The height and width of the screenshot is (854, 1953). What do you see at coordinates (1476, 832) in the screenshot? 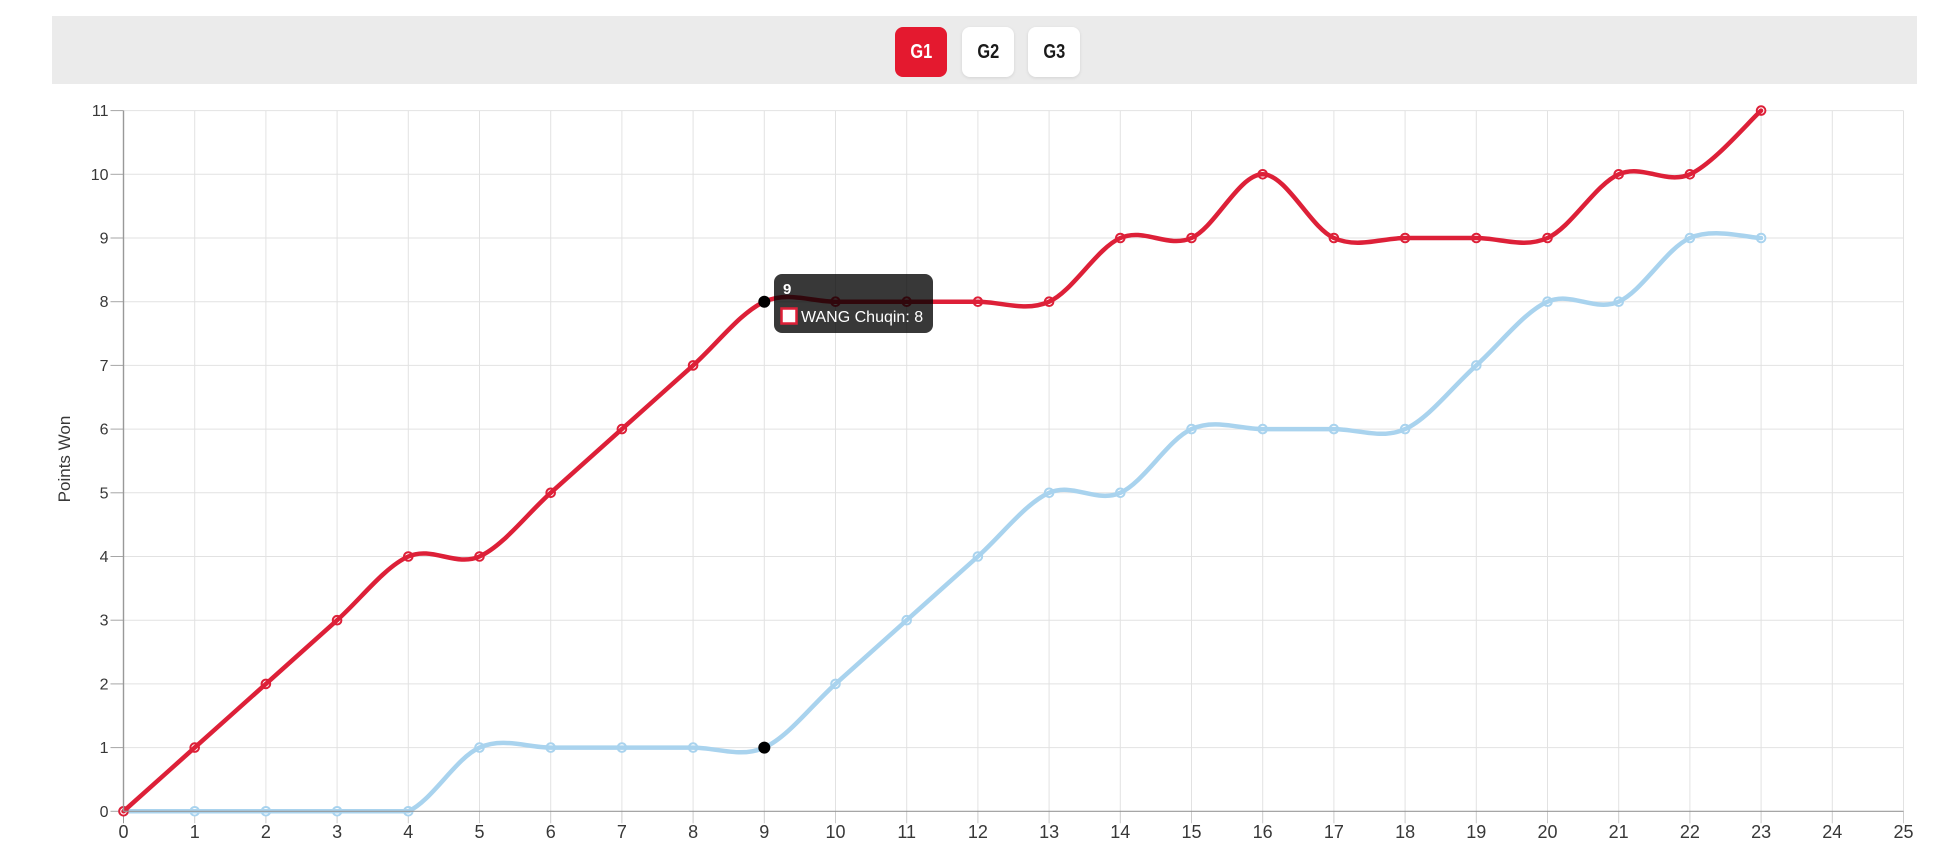
I see `svg-text: 19` at bounding box center [1476, 832].